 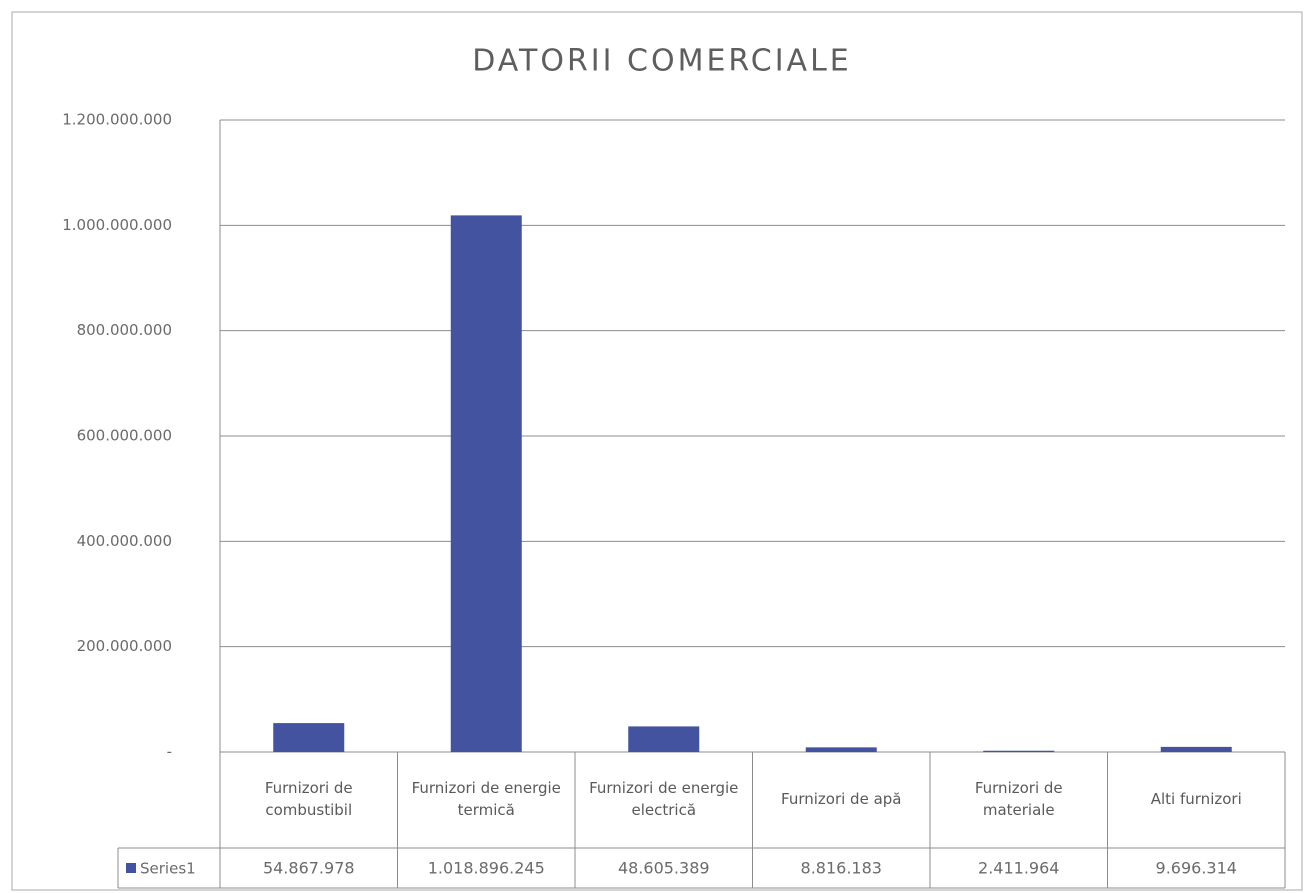 I want to click on category-label: Furnizori de apă, so click(x=841, y=799).